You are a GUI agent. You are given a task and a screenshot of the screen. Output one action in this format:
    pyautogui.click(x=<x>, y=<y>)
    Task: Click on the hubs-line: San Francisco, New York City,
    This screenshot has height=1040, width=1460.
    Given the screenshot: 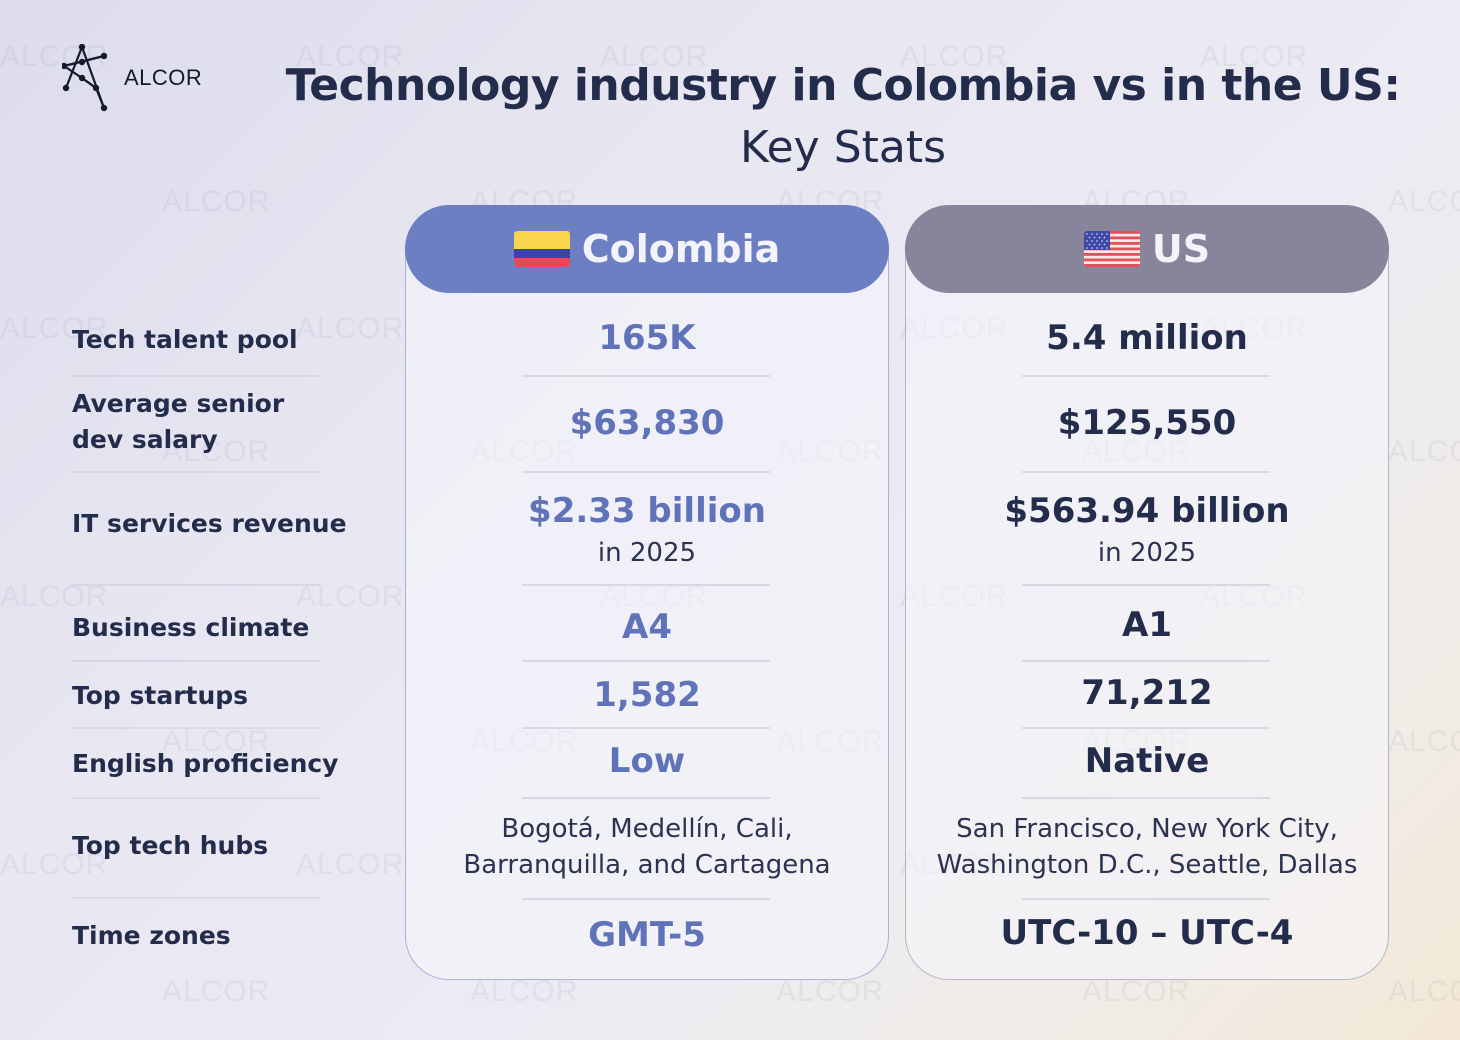 What is the action you would take?
    pyautogui.click(x=1147, y=829)
    